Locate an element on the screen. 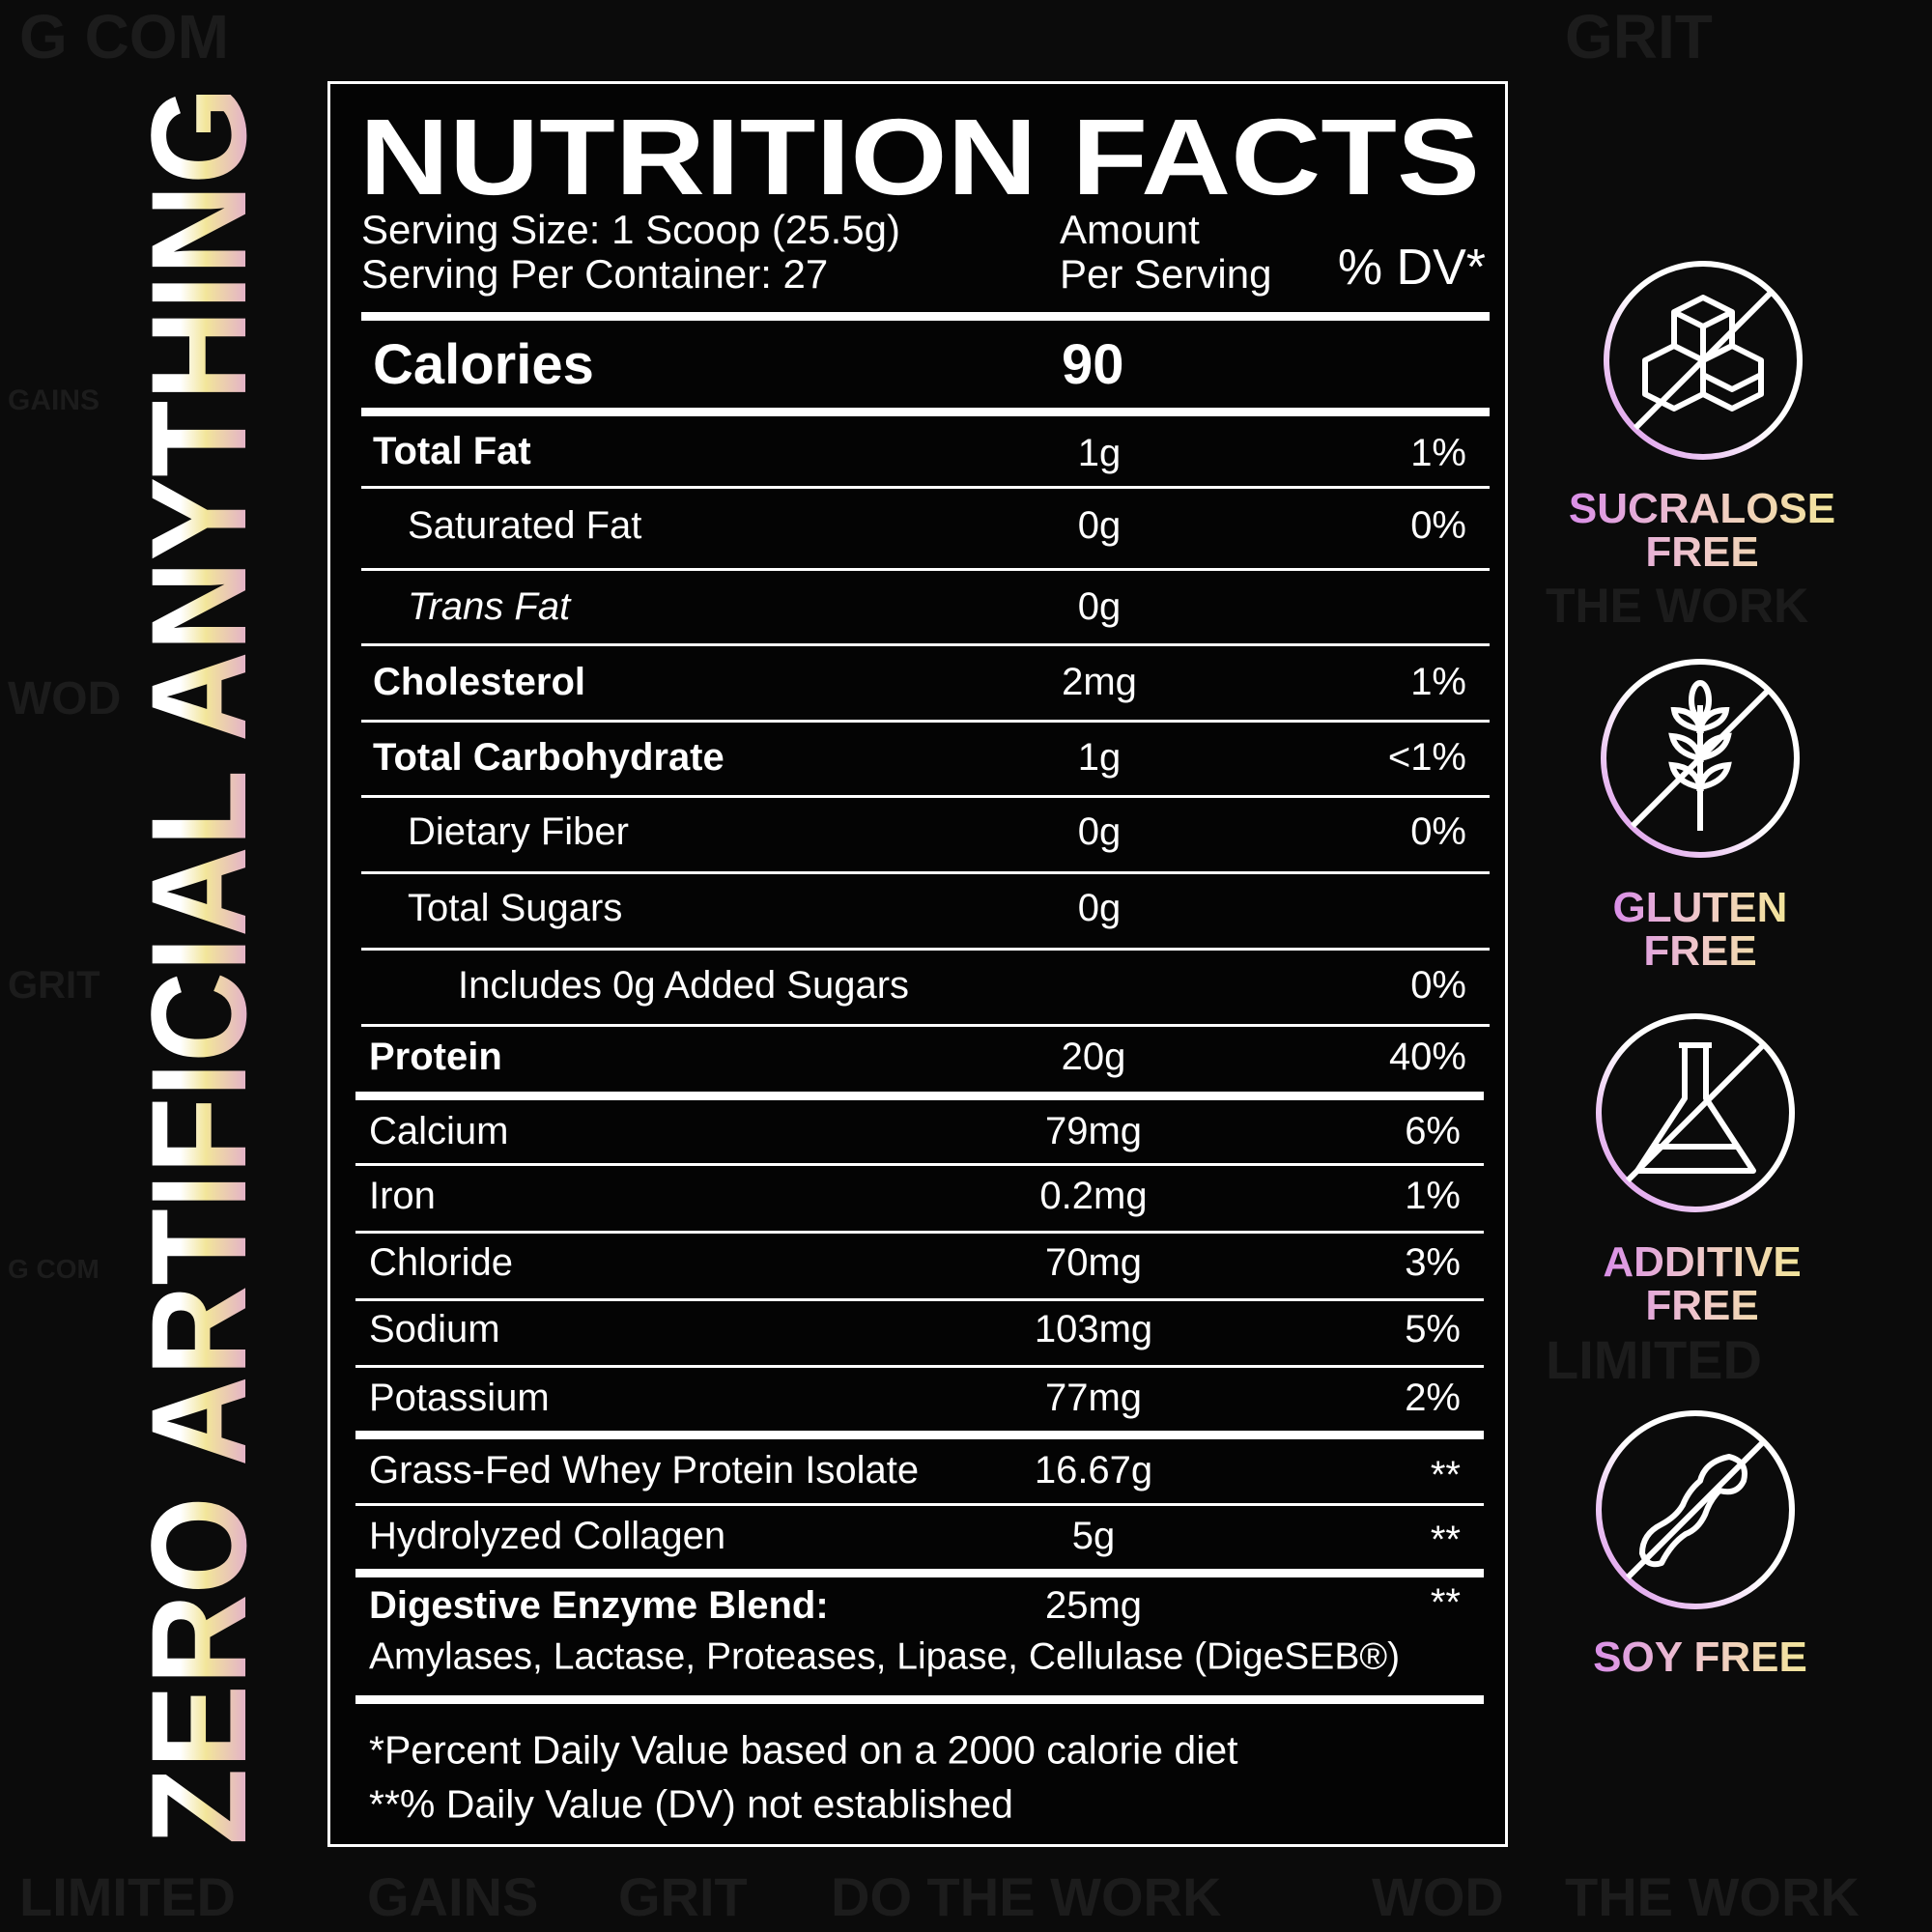  row-saturated-fat-label: Saturated Fat is located at coordinates (525, 525).